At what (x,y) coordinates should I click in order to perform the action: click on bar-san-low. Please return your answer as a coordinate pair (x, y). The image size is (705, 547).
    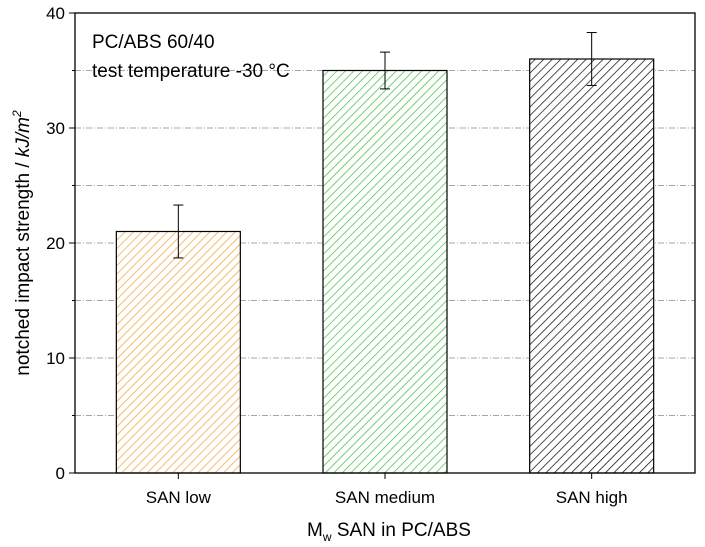
    Looking at the image, I should click on (178, 352).